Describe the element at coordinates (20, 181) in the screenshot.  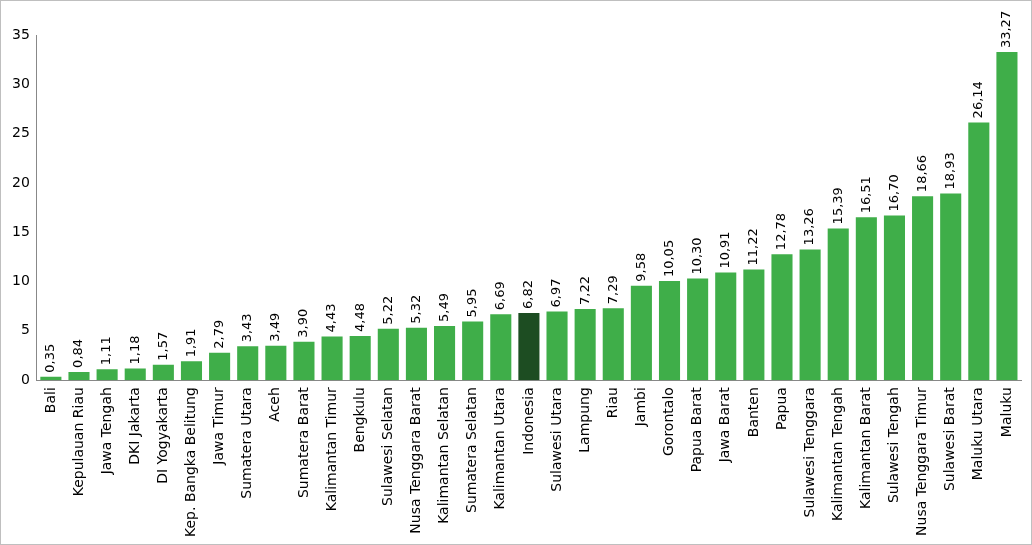
I see `y-tick-label: 20` at that location.